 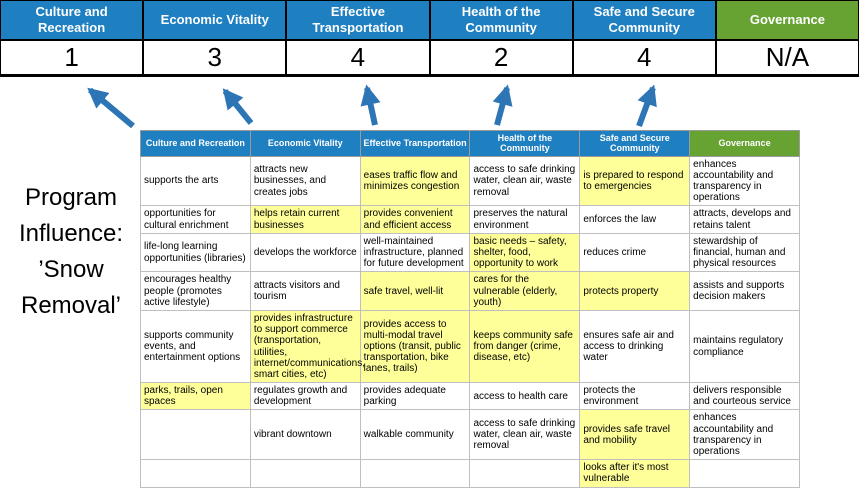 I want to click on matrix-cell: walkable community, so click(x=415, y=435).